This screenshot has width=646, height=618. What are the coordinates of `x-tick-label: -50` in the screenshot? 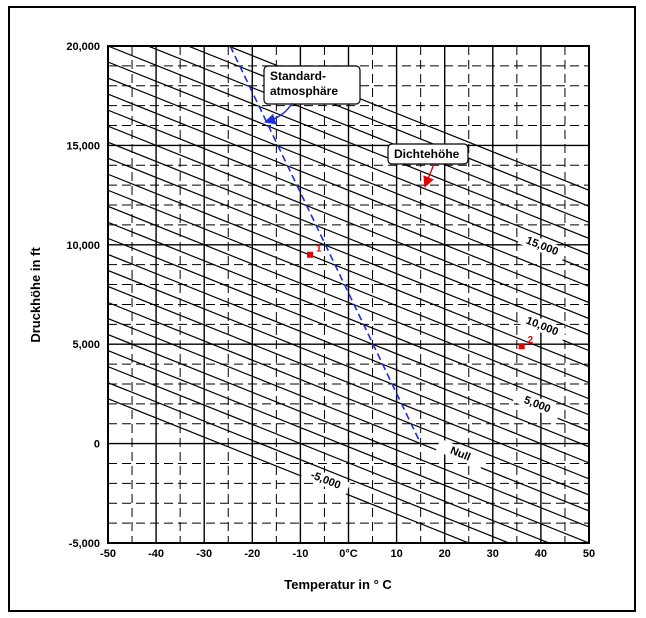 It's located at (108, 554).